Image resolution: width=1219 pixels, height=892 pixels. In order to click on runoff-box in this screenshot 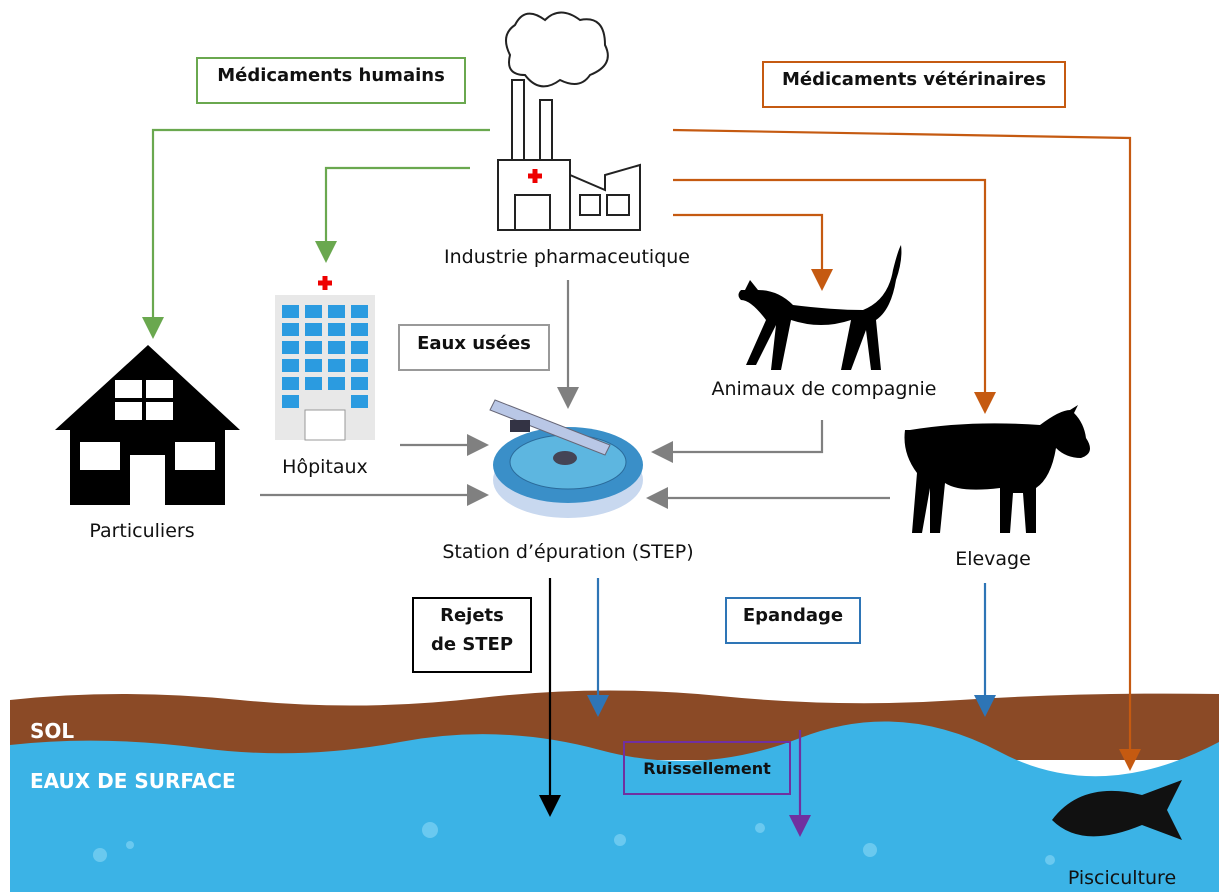, I will do `click(707, 768)`.